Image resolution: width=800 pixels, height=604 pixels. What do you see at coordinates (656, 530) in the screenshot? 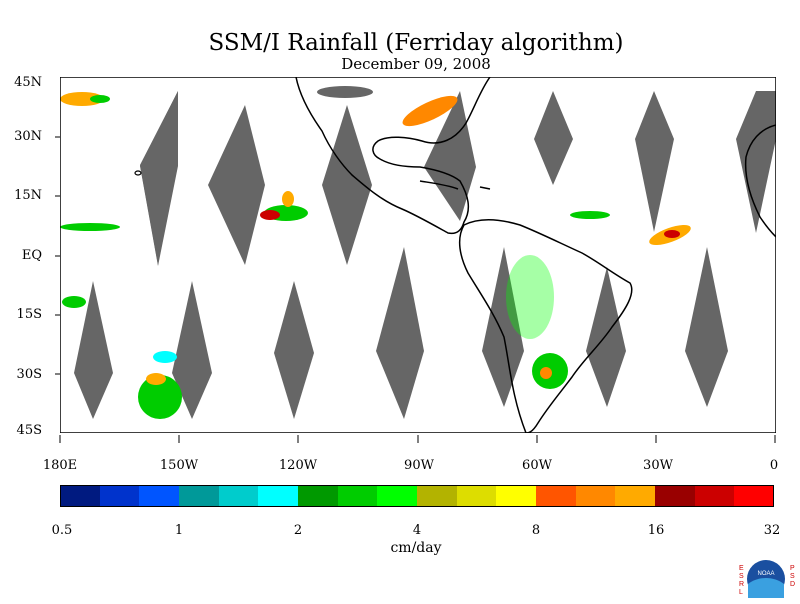
I see `colorbar-tick-label: 16` at bounding box center [656, 530].